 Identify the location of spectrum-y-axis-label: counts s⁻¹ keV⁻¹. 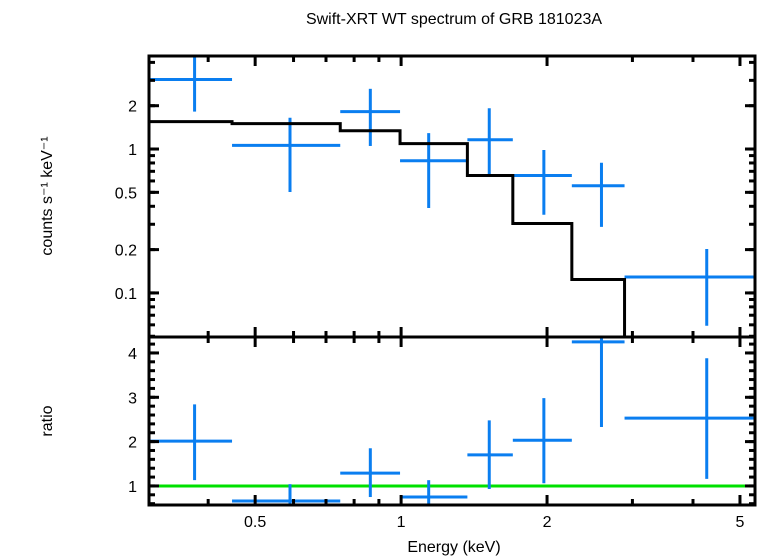
(47, 195).